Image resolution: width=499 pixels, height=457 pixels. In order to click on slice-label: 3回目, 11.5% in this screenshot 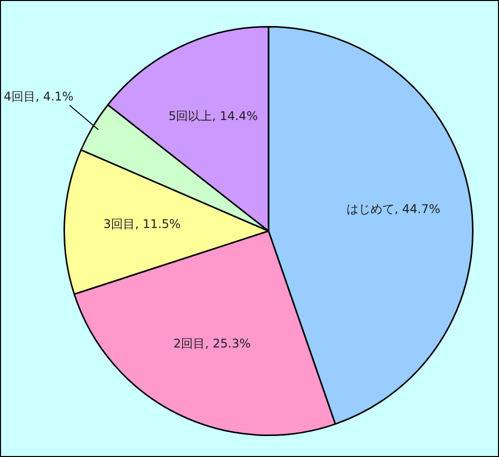, I will do `click(142, 224)`.